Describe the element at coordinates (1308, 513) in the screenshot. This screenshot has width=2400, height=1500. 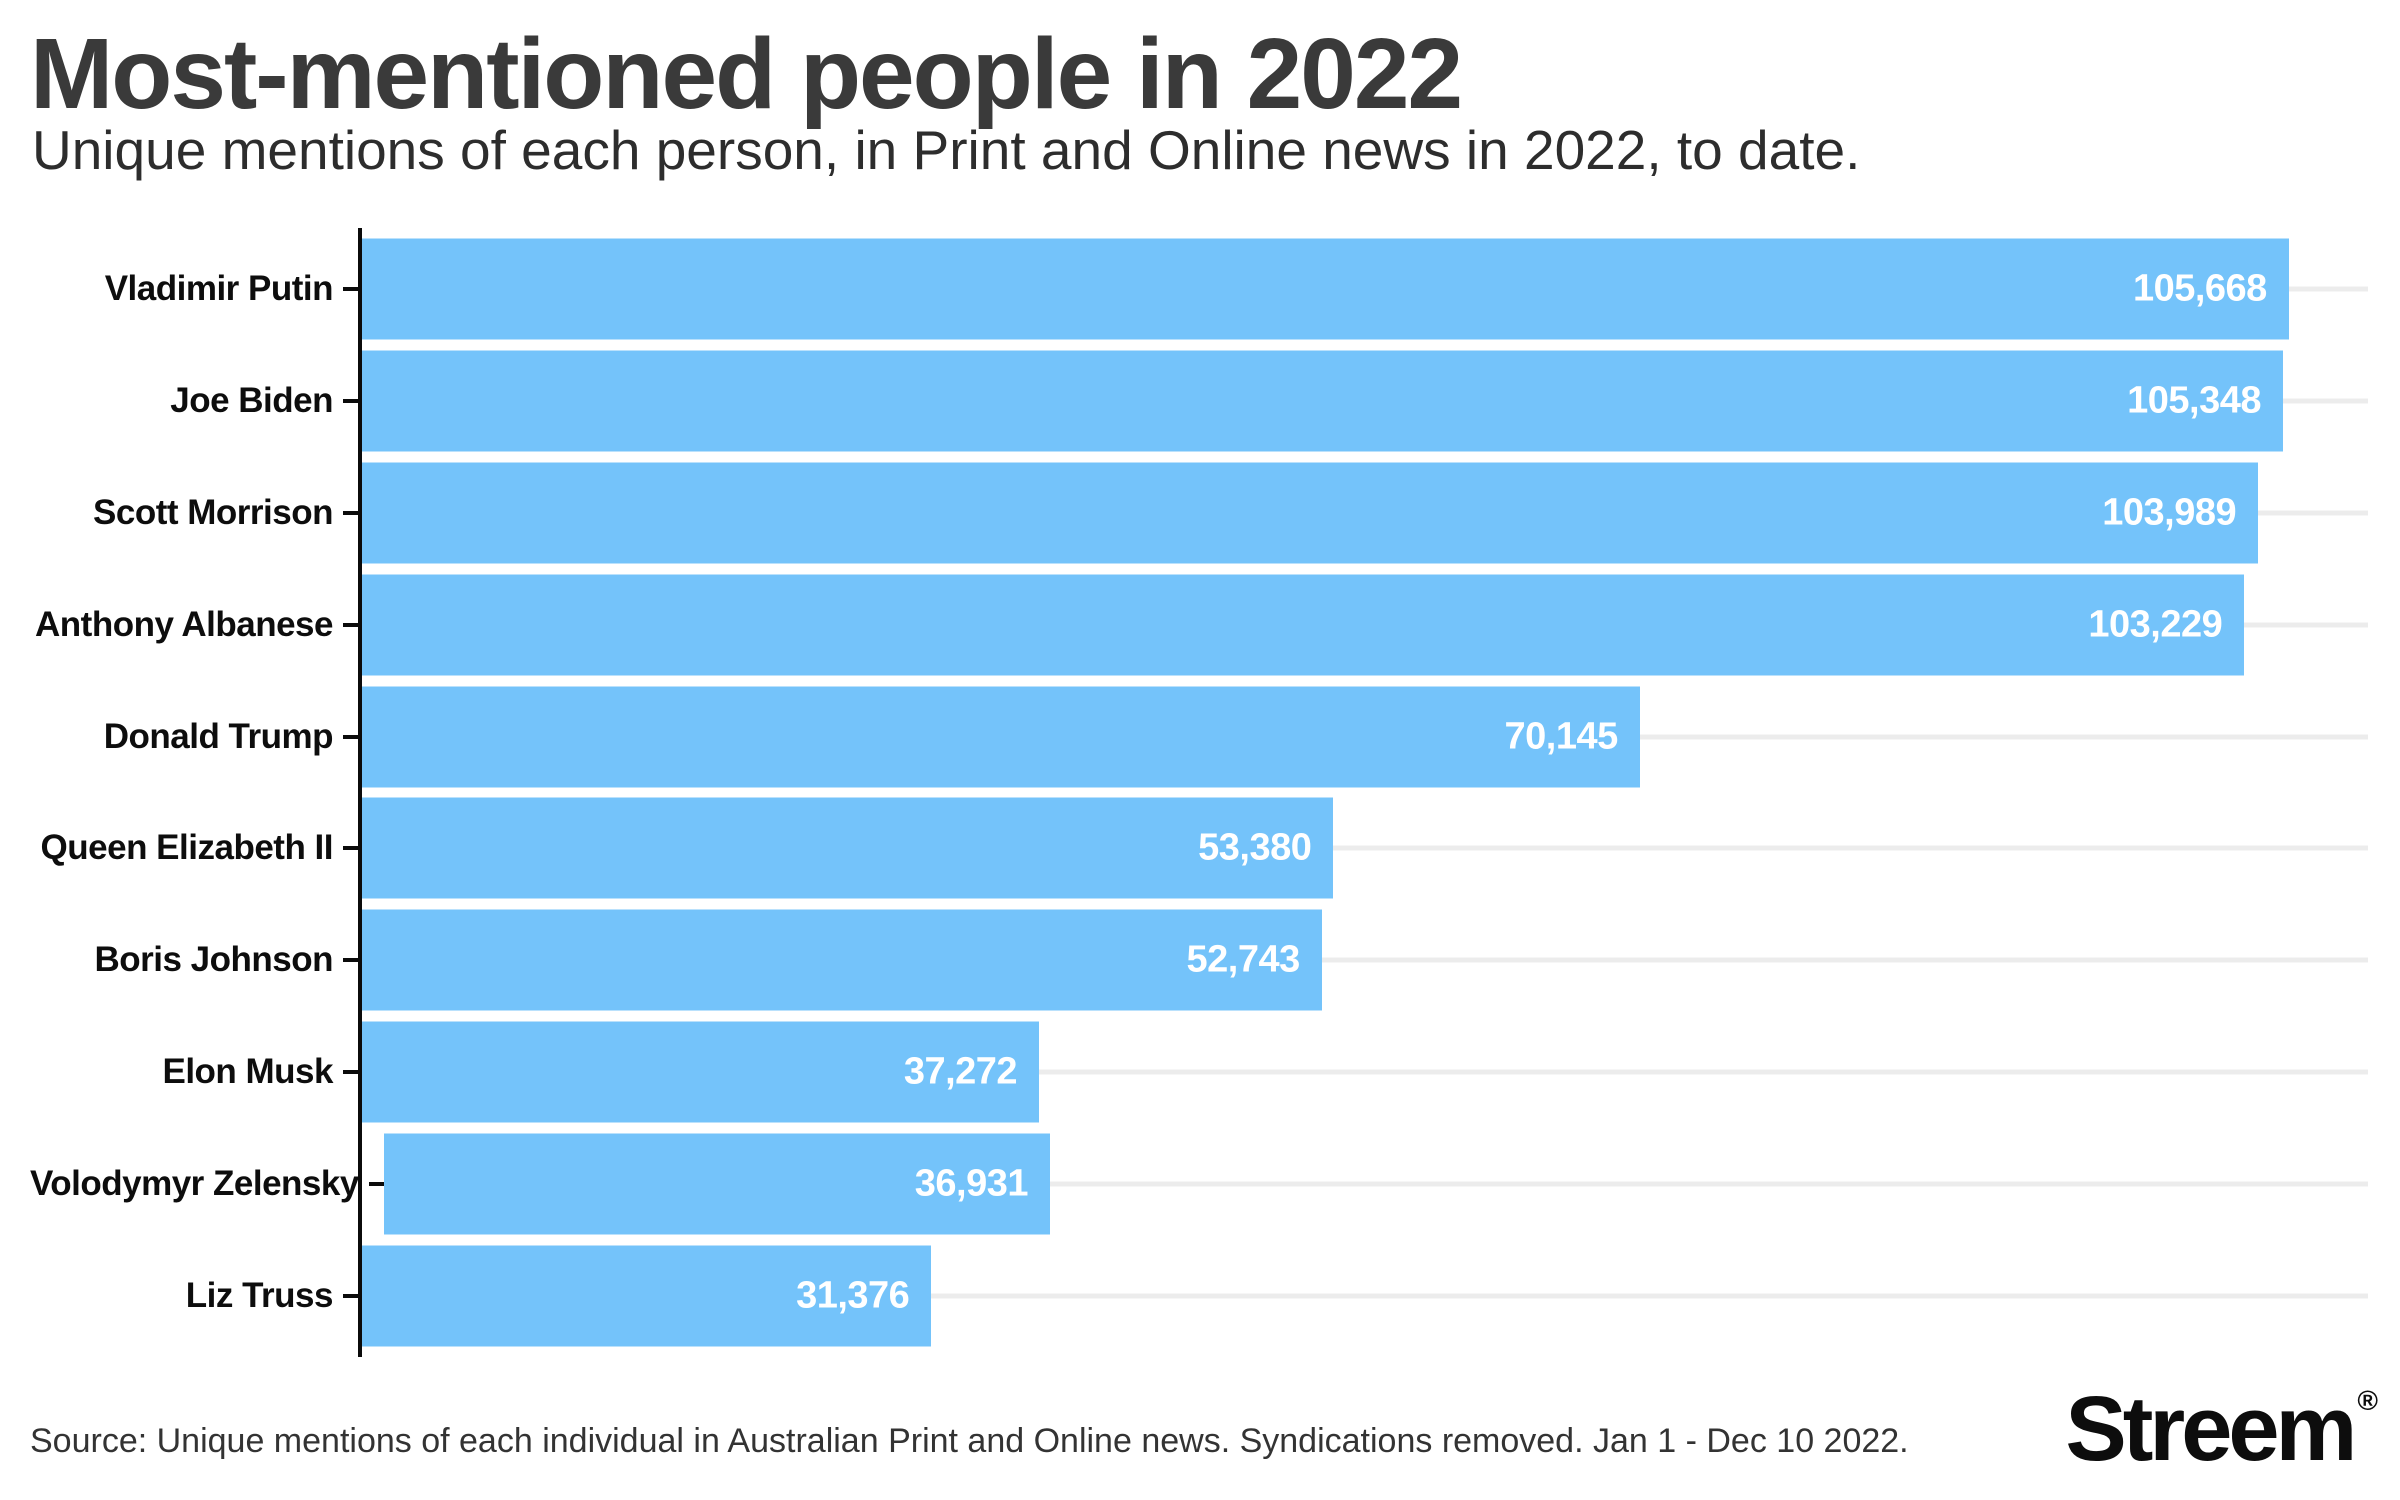
I see `mention-bar: 103,989` at that location.